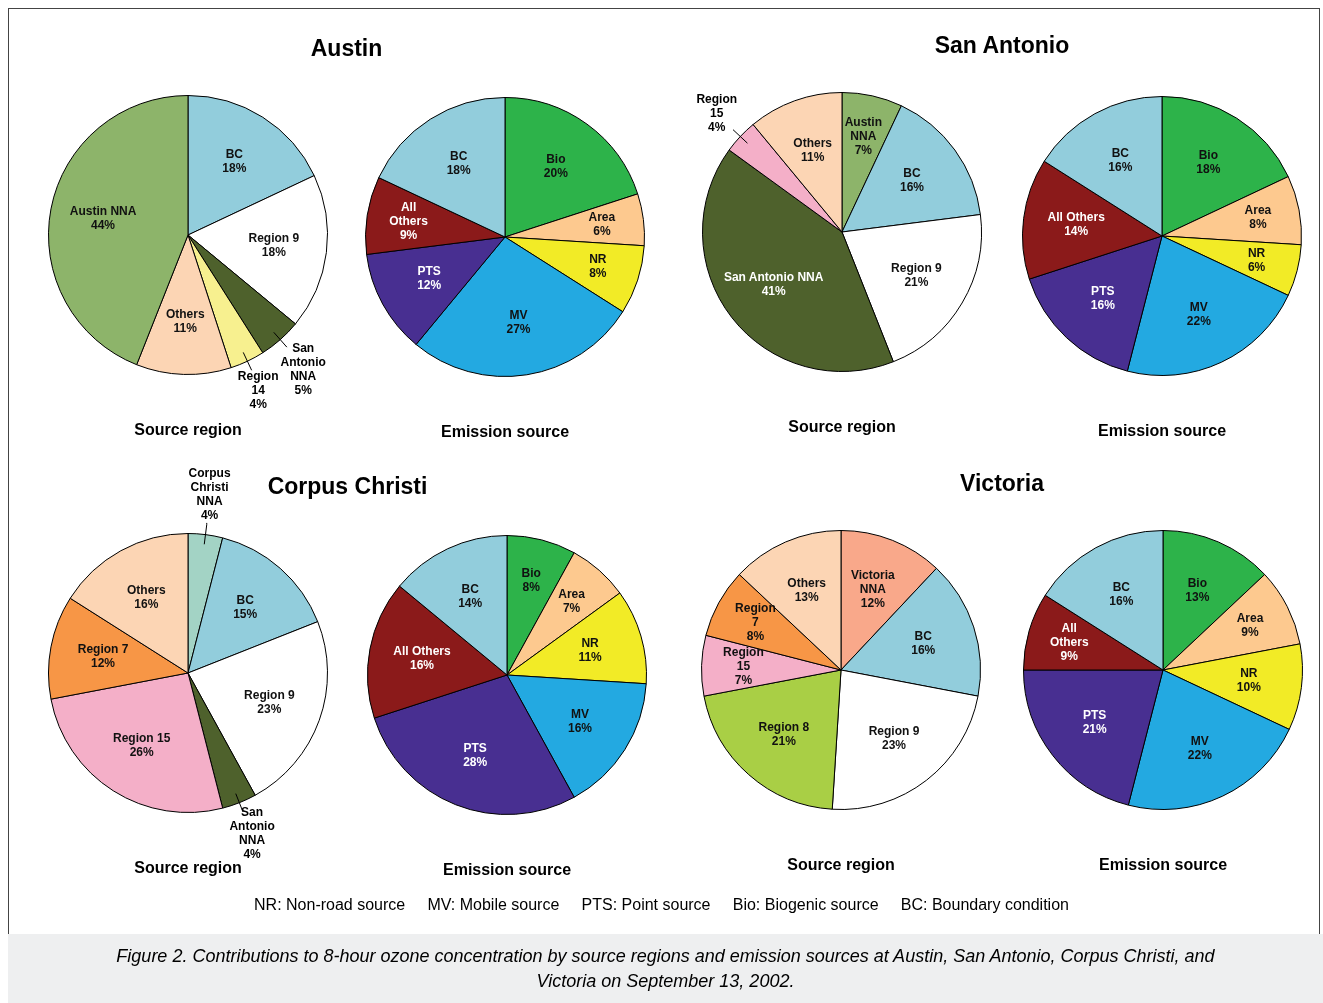 The image size is (1323, 1003). What do you see at coordinates (303, 361) in the screenshot?
I see `slice-label: San Antonio NNA` at bounding box center [303, 361].